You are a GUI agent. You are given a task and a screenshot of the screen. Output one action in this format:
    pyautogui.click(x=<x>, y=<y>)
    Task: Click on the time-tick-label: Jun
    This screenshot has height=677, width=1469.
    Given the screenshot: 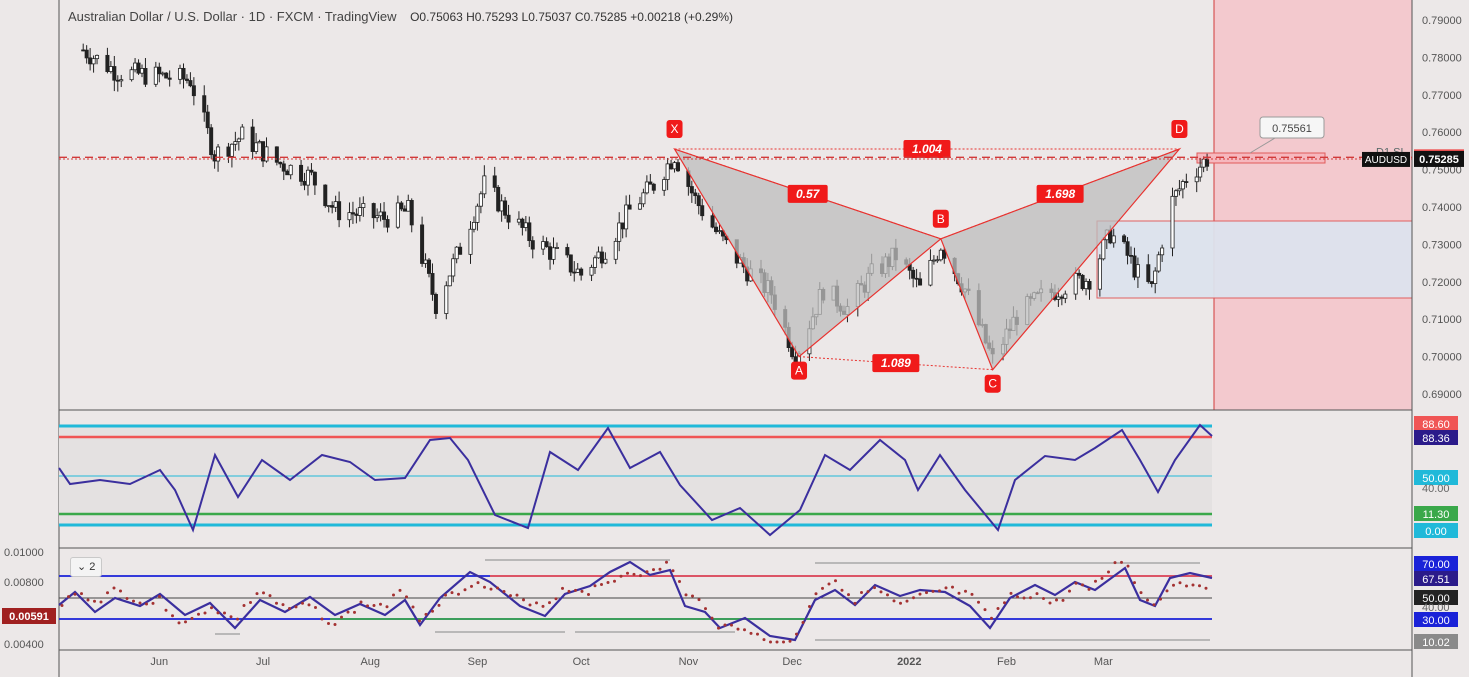 What is the action you would take?
    pyautogui.click(x=159, y=662)
    